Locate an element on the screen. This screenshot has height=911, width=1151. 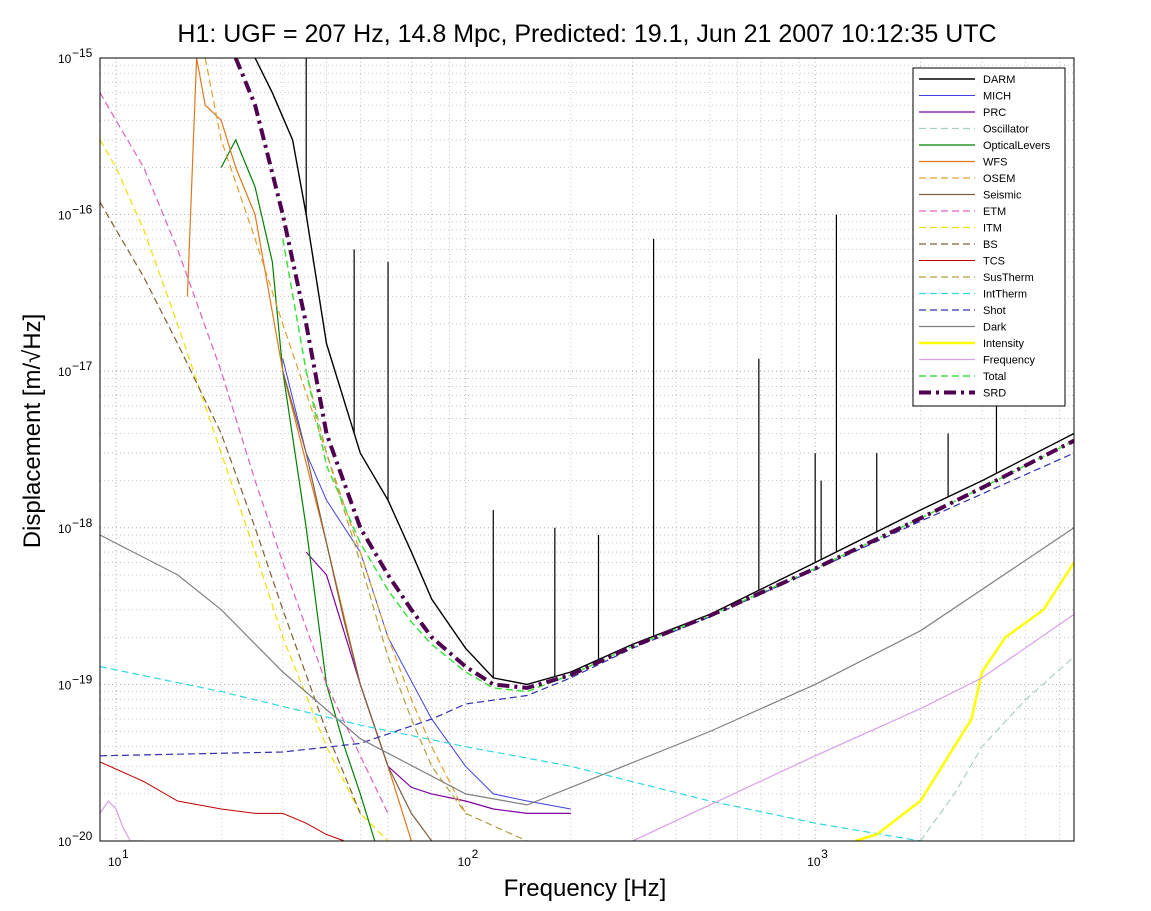
legend-label: PRC is located at coordinates (994, 113).